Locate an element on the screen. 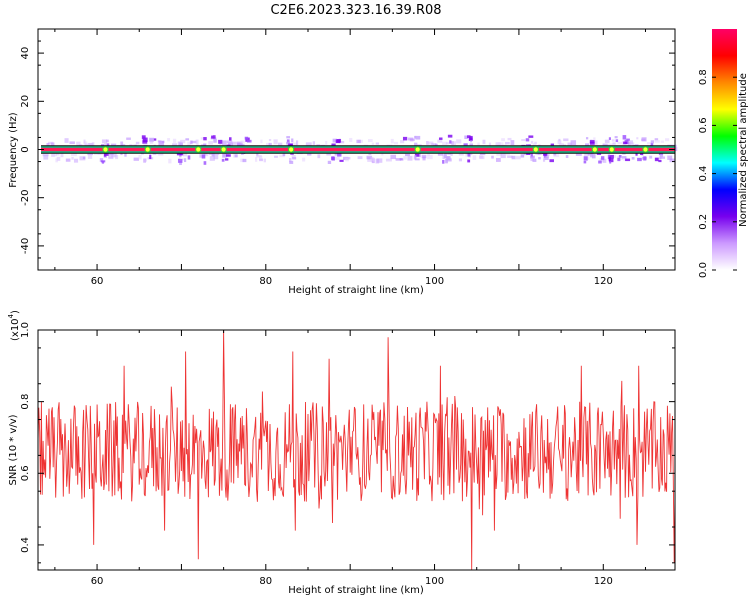 This screenshot has width=750, height=600. x-tick-label: 60 is located at coordinates (97, 281).